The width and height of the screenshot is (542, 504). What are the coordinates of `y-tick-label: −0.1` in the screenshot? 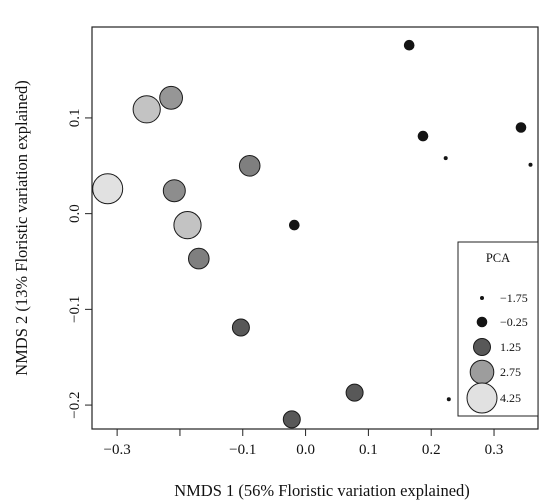 It's located at (75, 309).